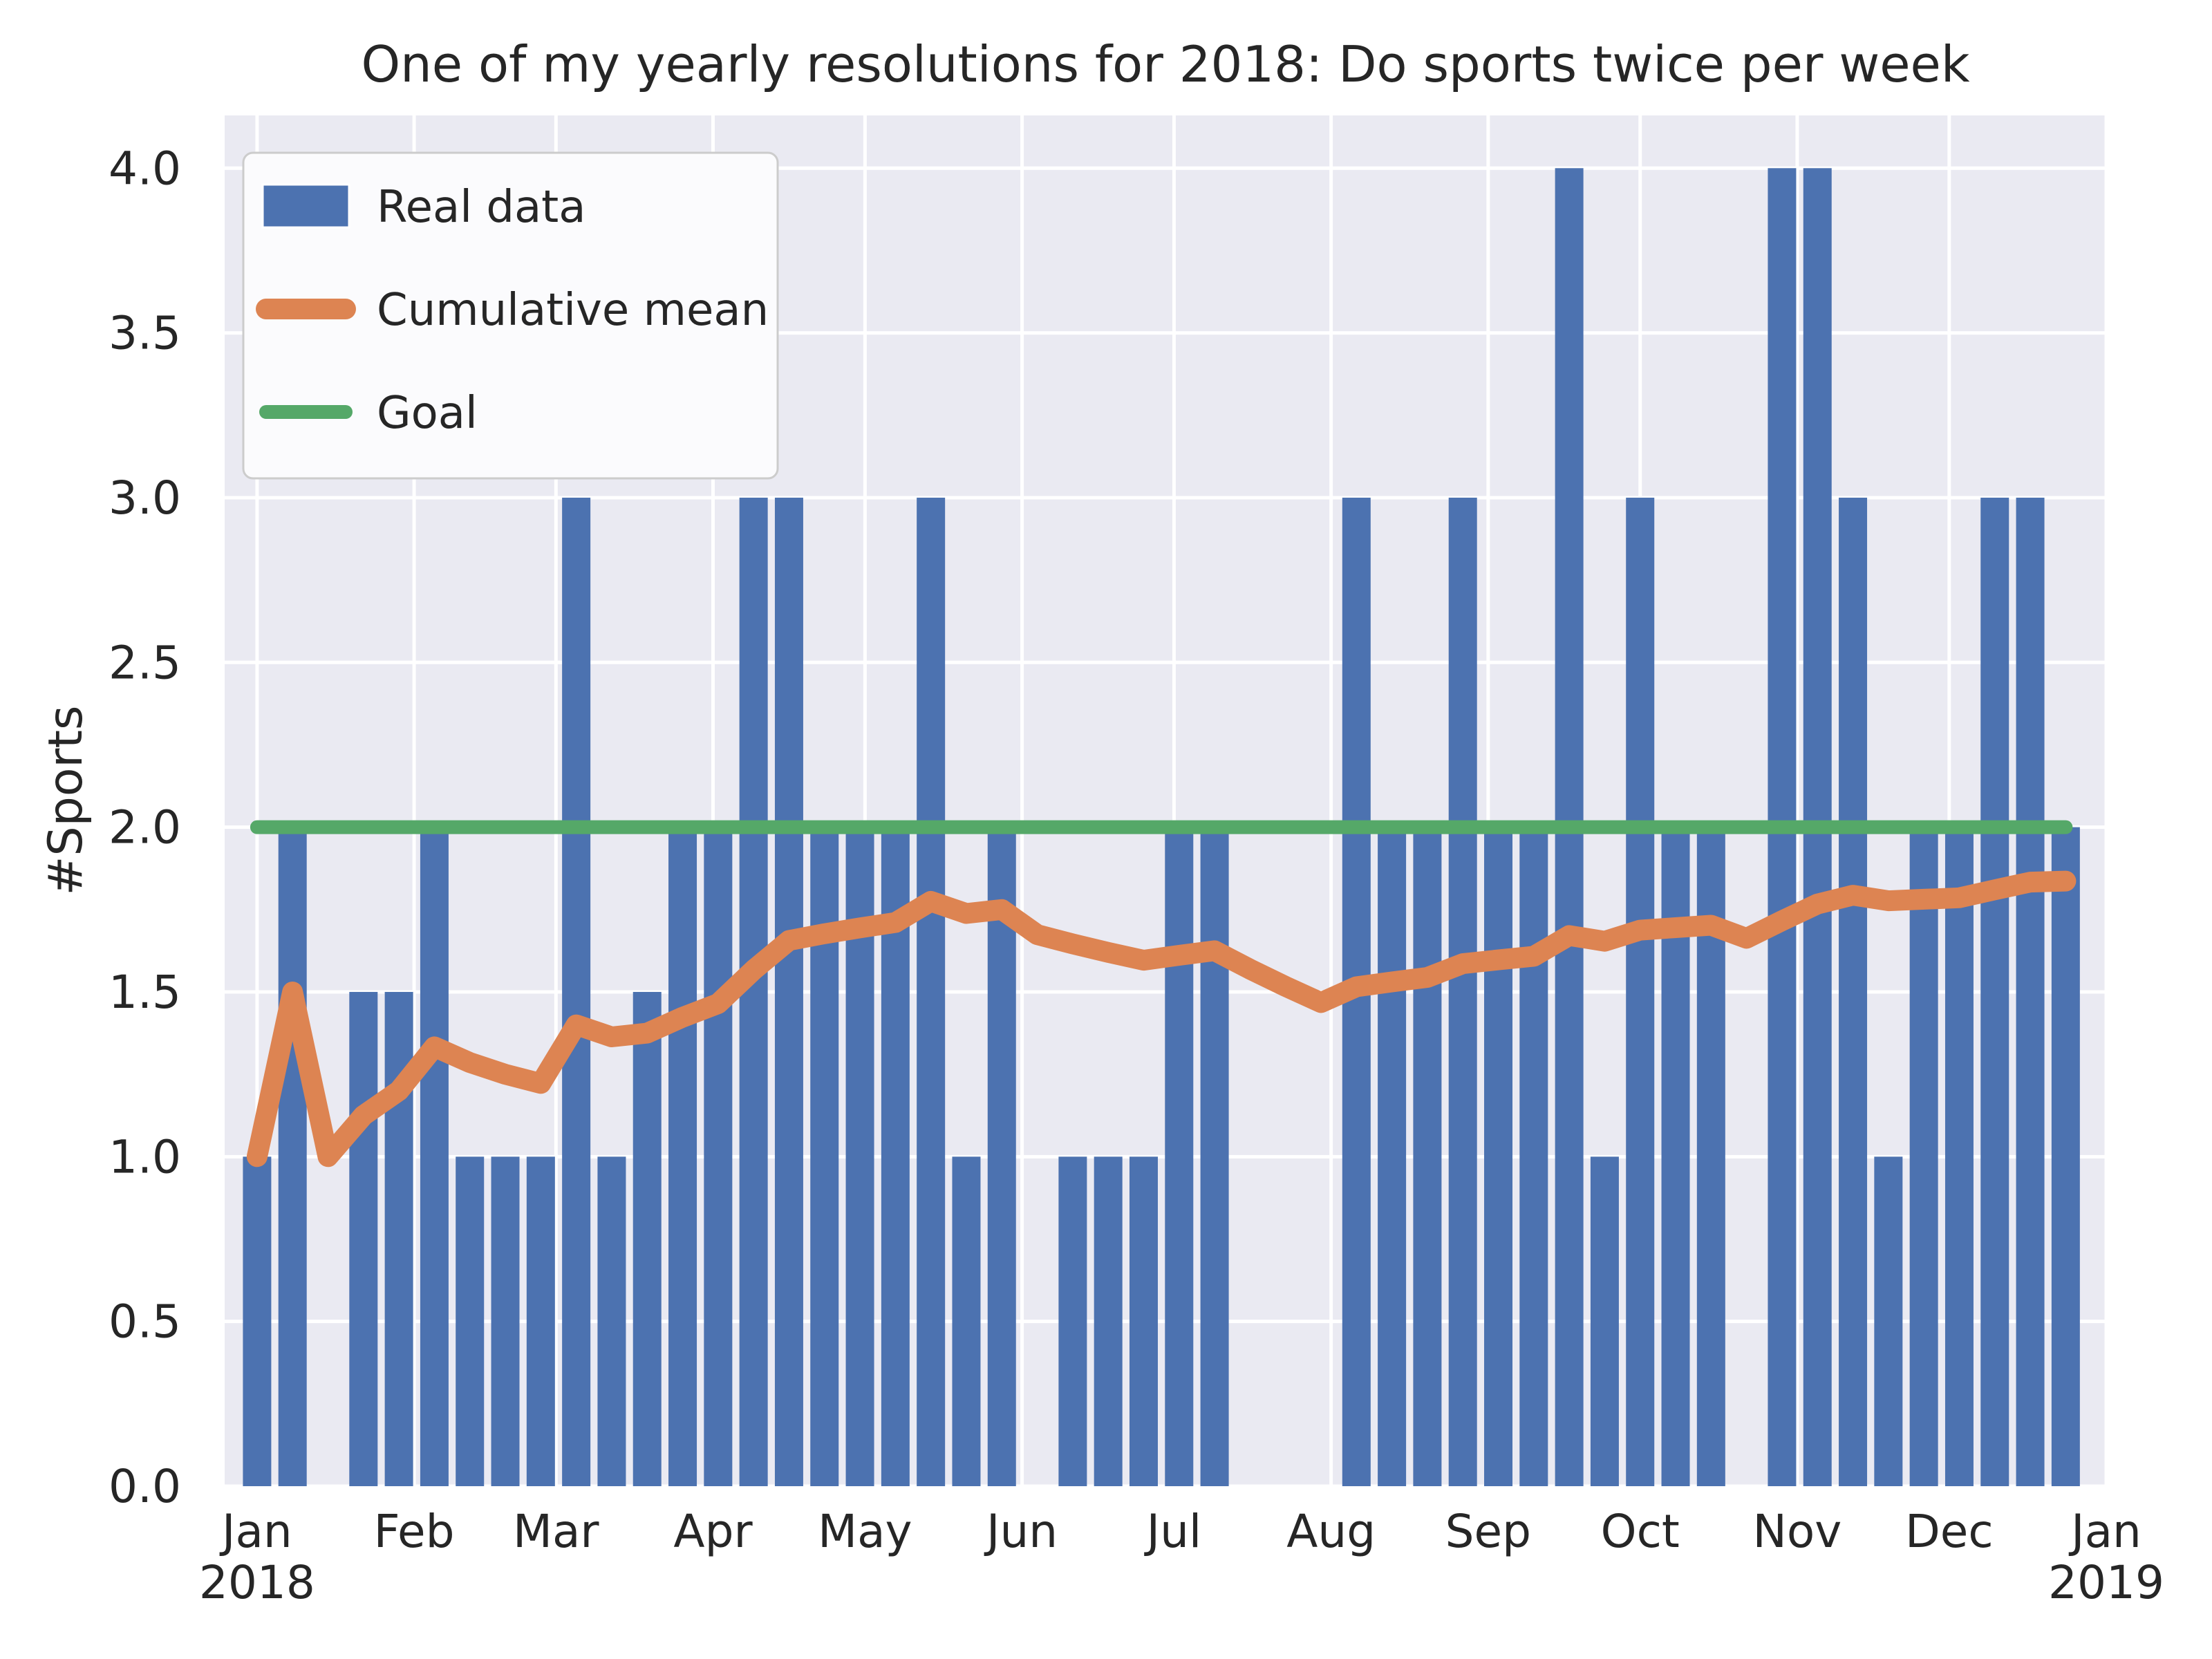 This screenshot has height=1659, width=2212. Describe the element at coordinates (257, 1582) in the screenshot. I see `x-tick-sublabel: 2018` at that location.